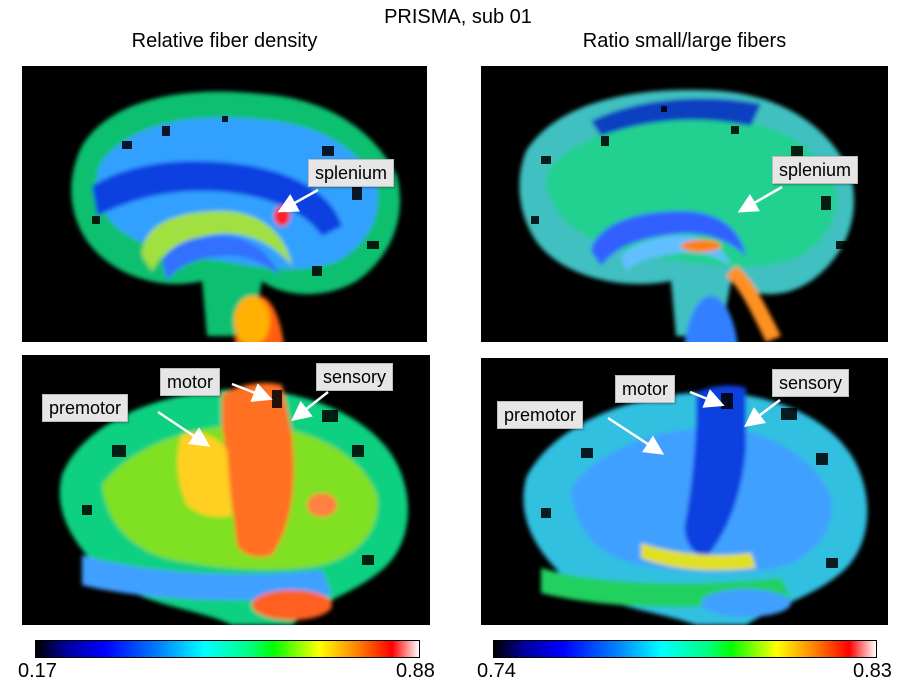  Describe the element at coordinates (685, 649) in the screenshot. I see `colorbar-right` at that location.